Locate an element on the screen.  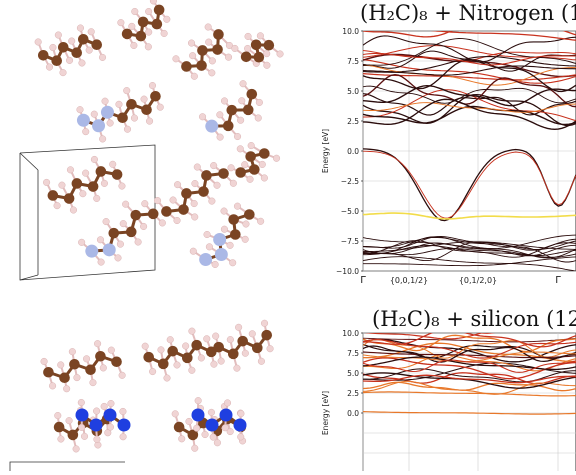
chart-title: (H₂C)₈ + silicon (12 is located at coordinates (474, 319).